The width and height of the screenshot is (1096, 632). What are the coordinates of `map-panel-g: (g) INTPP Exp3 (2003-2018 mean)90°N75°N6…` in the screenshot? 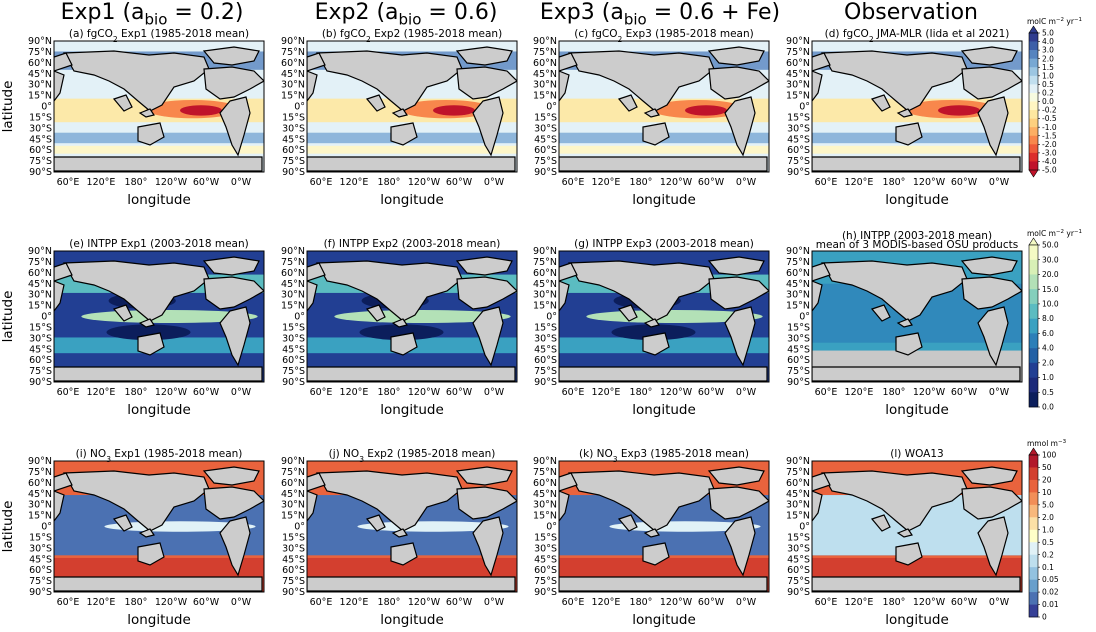 It's located at (651, 328).